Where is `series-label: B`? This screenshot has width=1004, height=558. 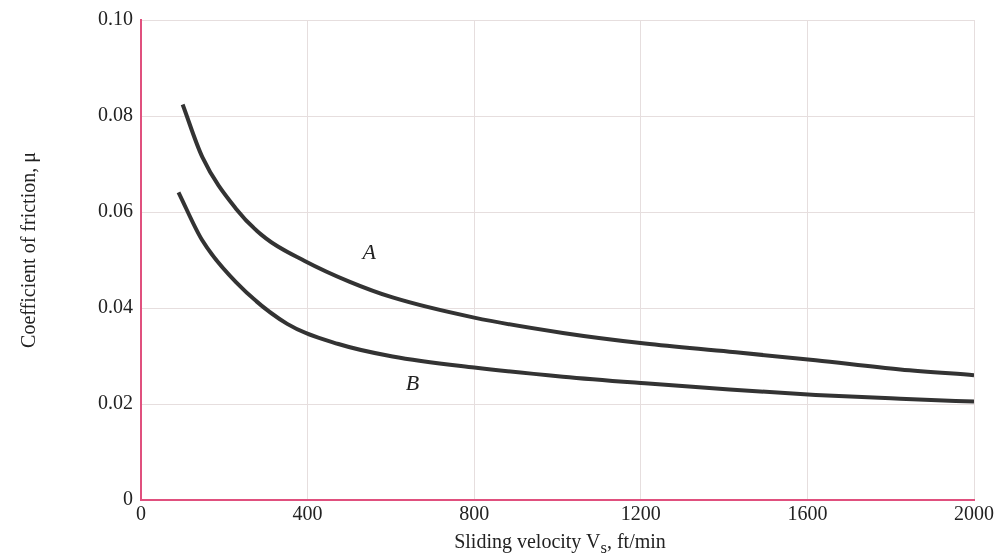
series-label: B is located at coordinates (412, 383).